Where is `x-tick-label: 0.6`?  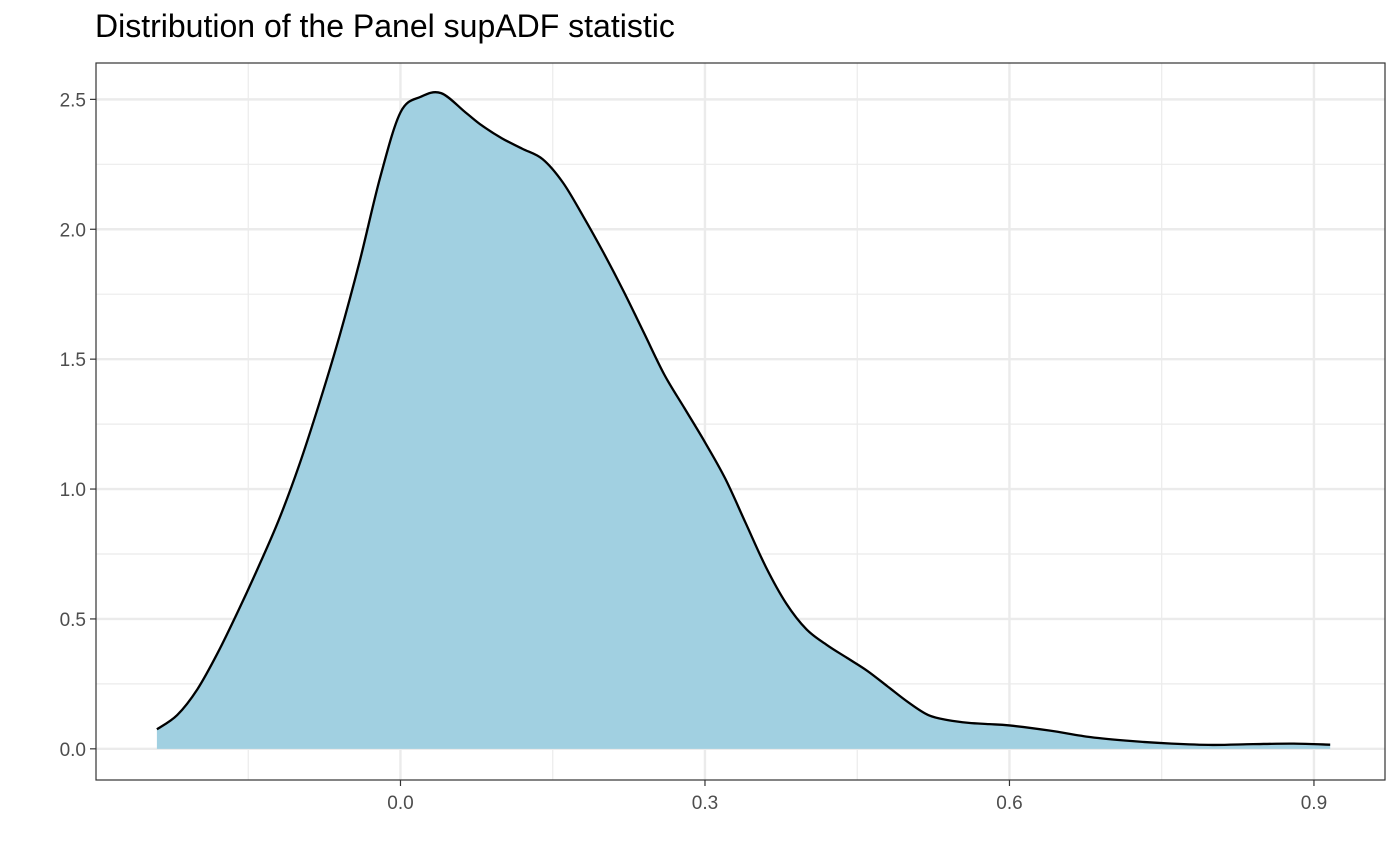 x-tick-label: 0.6 is located at coordinates (1009, 803).